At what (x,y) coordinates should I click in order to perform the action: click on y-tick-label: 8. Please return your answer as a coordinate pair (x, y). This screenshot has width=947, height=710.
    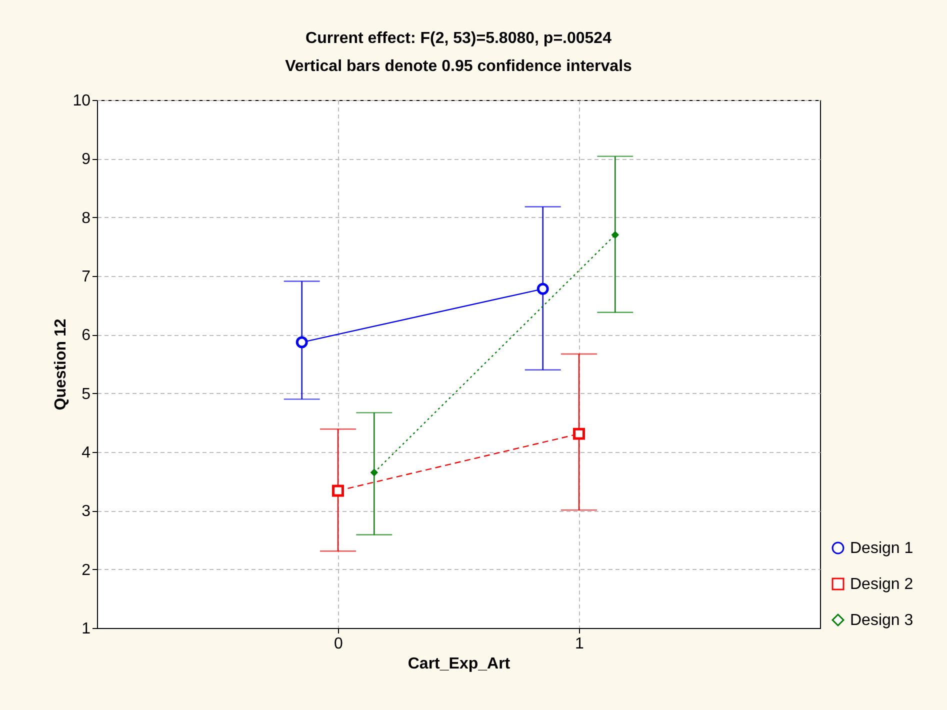
    Looking at the image, I should click on (86, 218).